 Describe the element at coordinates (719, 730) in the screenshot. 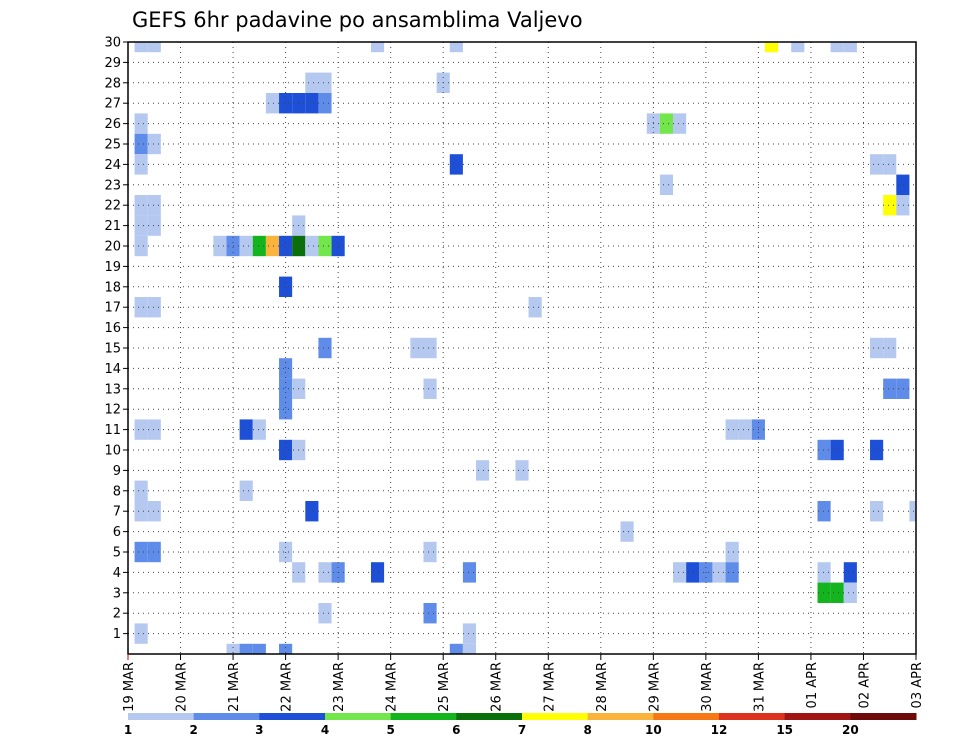

I see `colorbar-label: 12` at that location.